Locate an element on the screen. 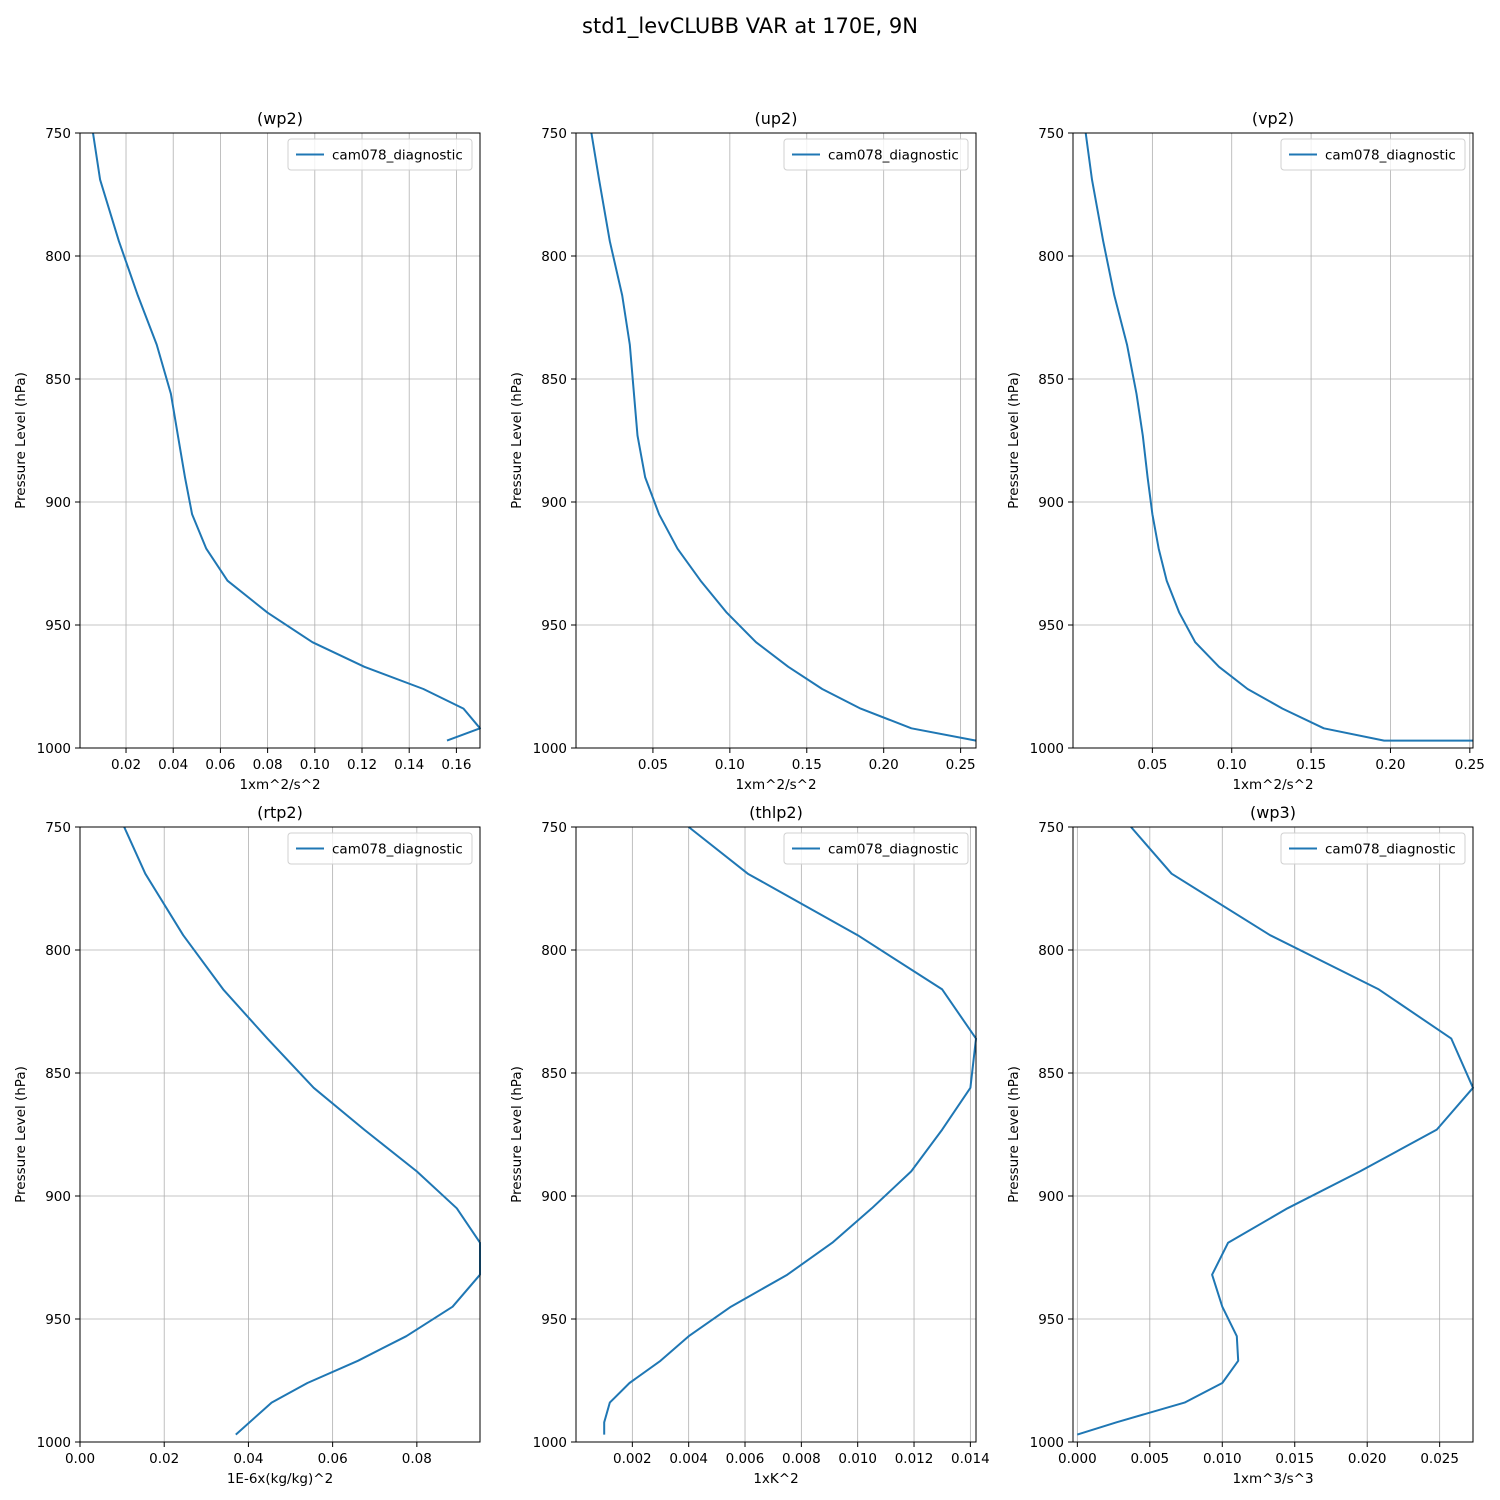 The image size is (1500, 1500). x-tick-label: 0.05 is located at coordinates (653, 765).